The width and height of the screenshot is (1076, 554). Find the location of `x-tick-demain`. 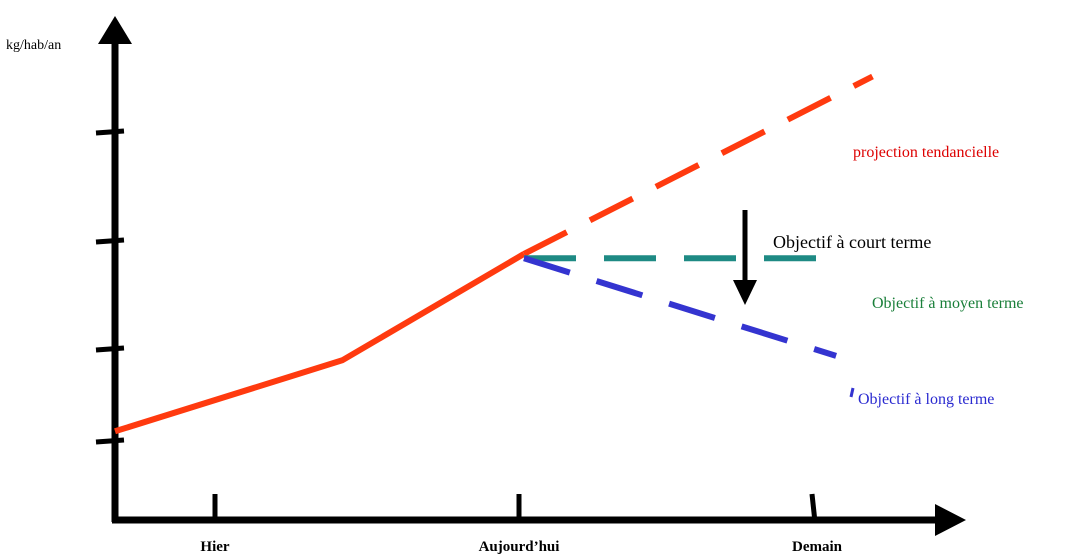

x-tick-demain is located at coordinates (813, 508).